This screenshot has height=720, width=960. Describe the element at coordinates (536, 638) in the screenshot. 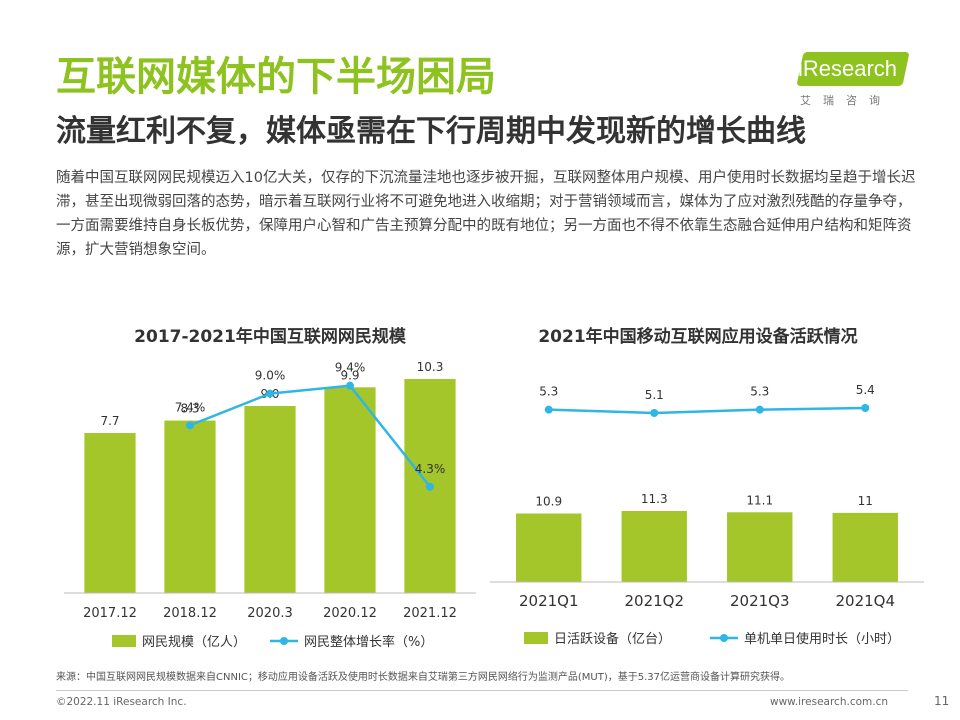

I see `chart2-legend-bar-swatch` at that location.